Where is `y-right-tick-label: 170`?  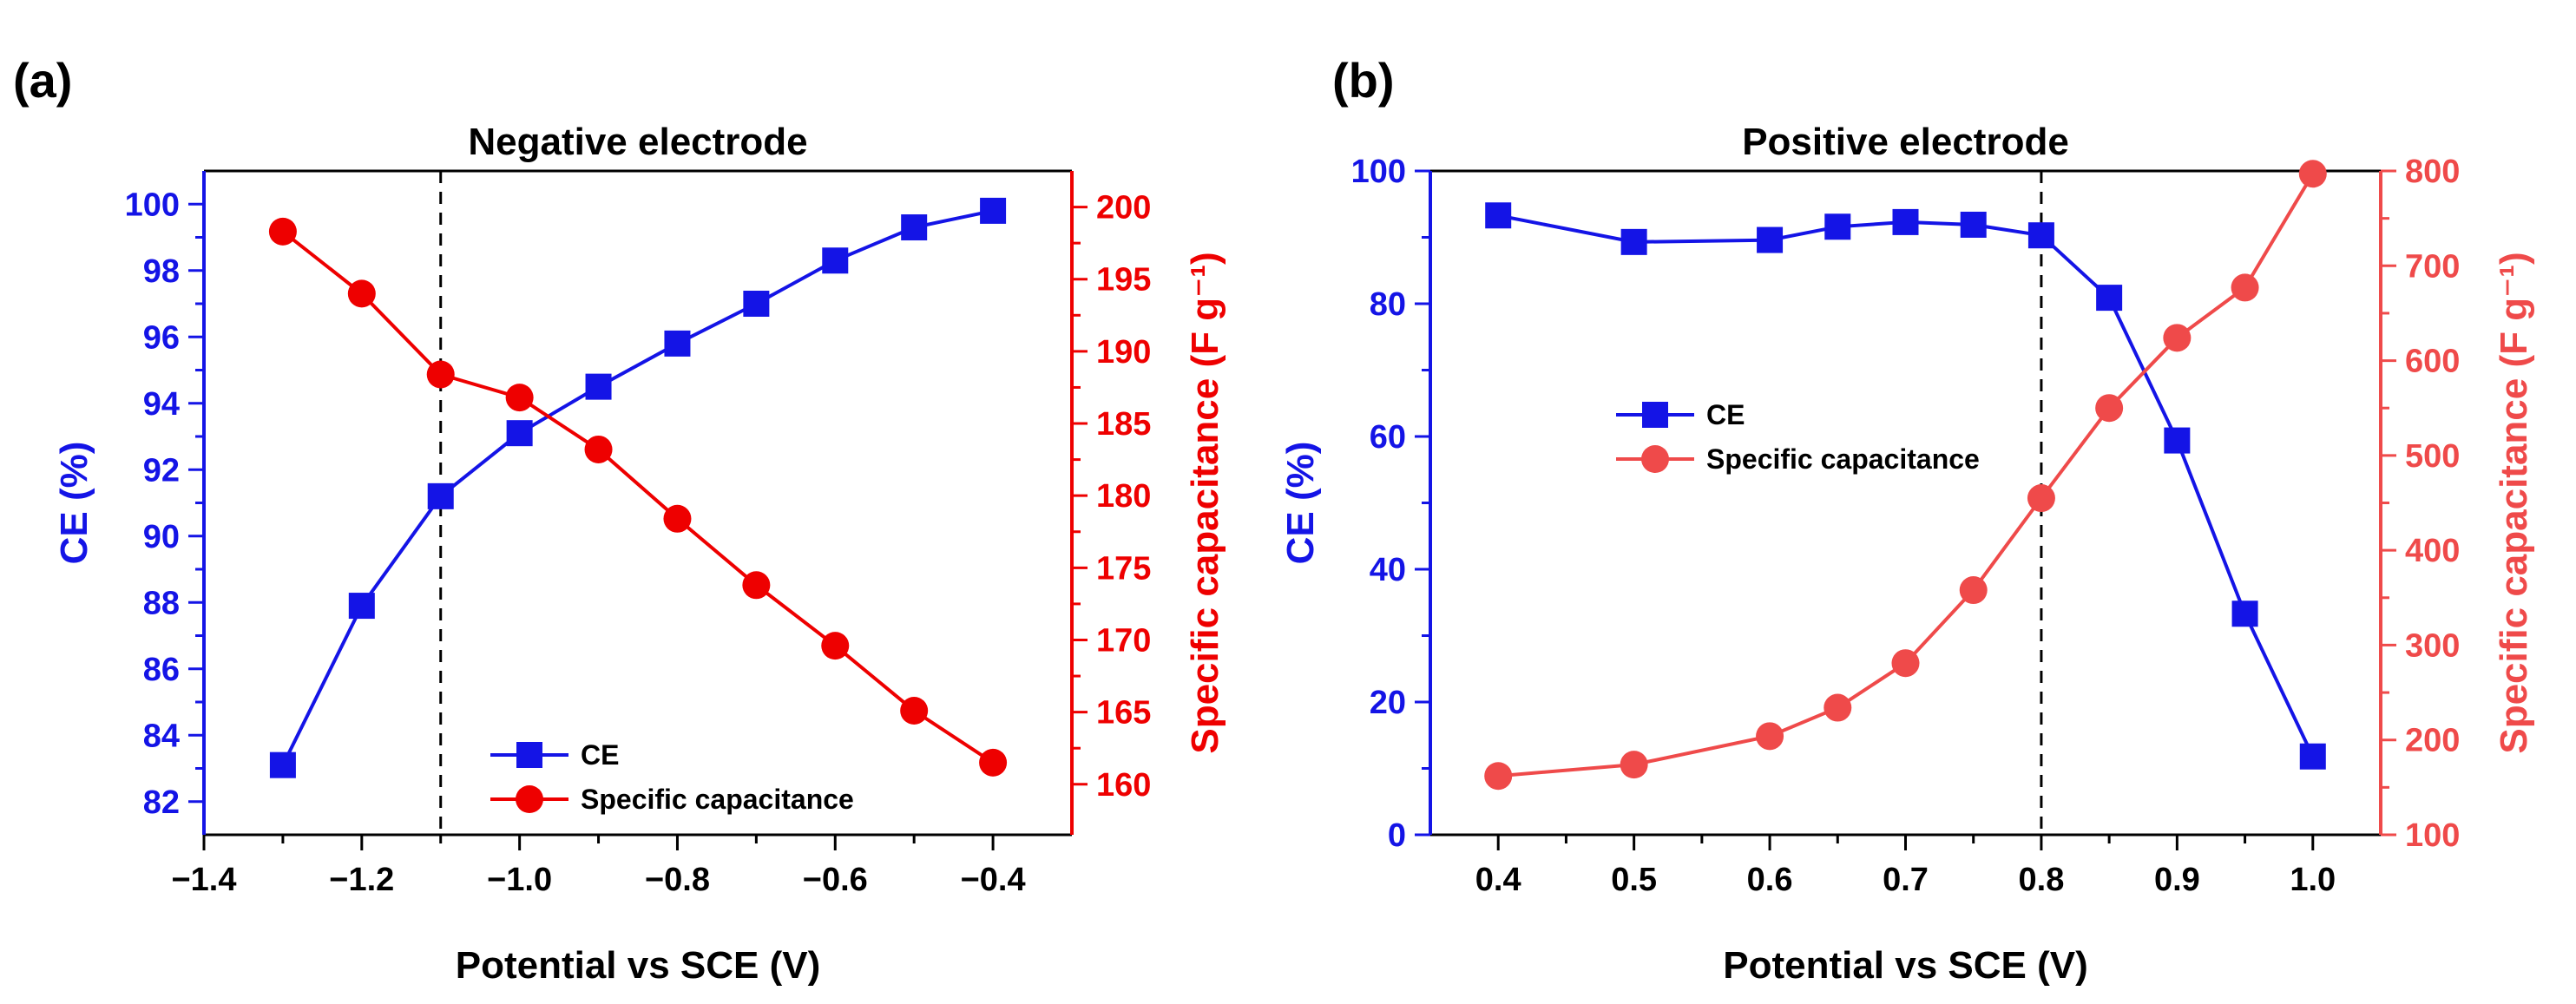
y-right-tick-label: 170 is located at coordinates (1123, 640).